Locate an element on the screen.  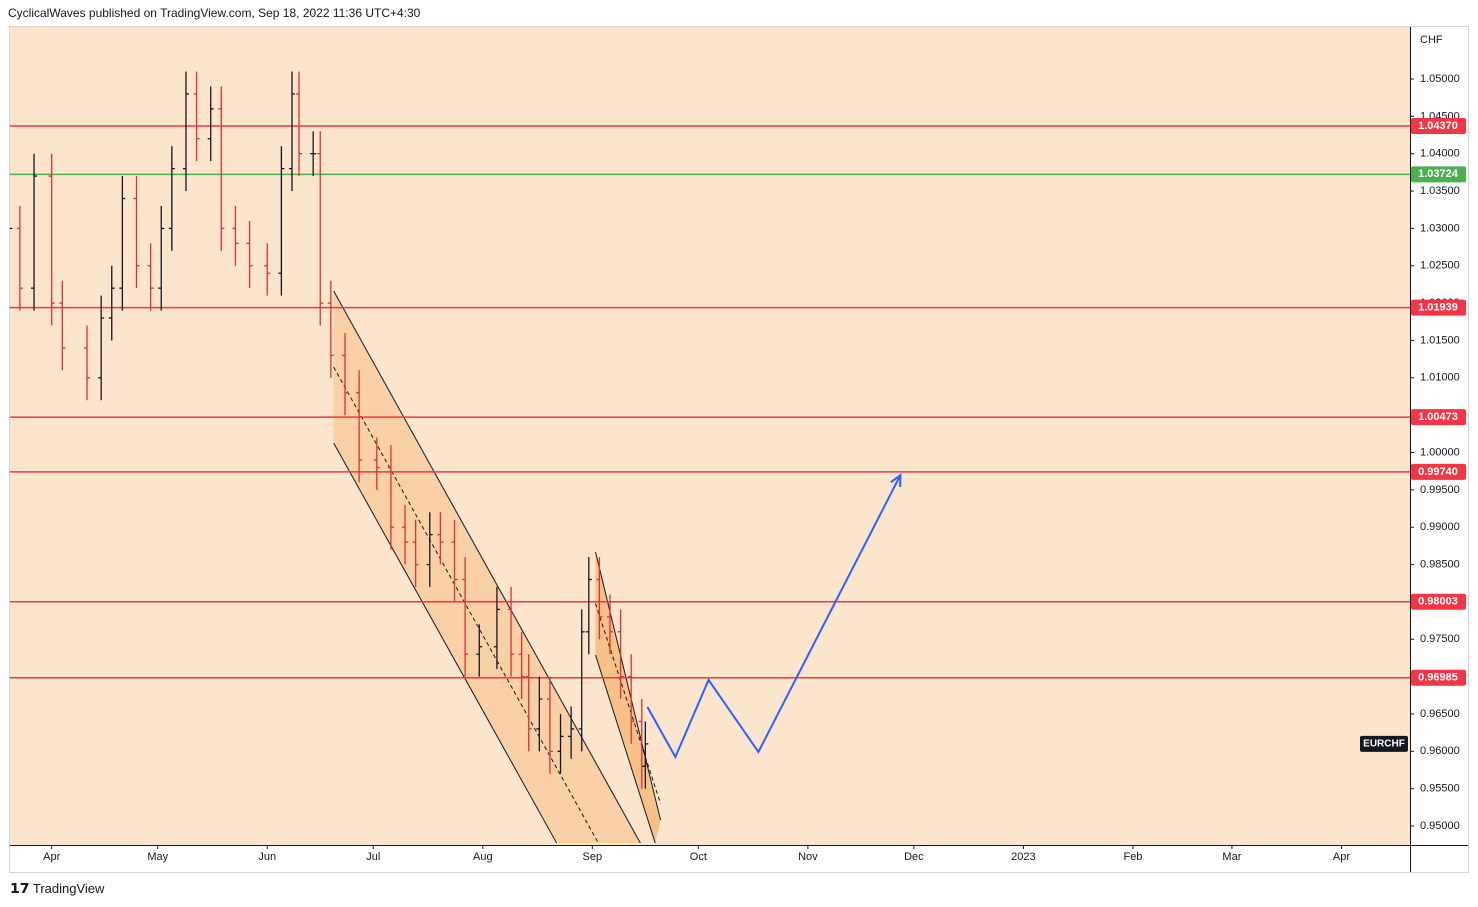
x-tick-label: 2023 is located at coordinates (1023, 857).